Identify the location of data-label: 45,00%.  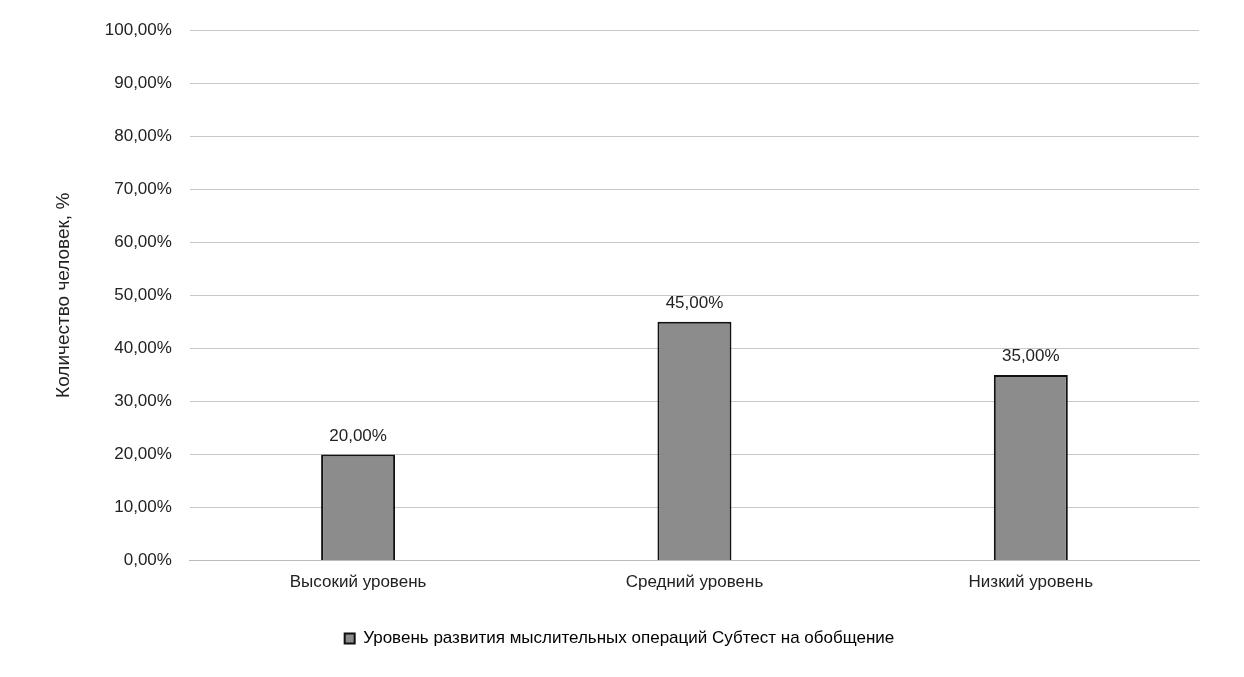
(694, 303).